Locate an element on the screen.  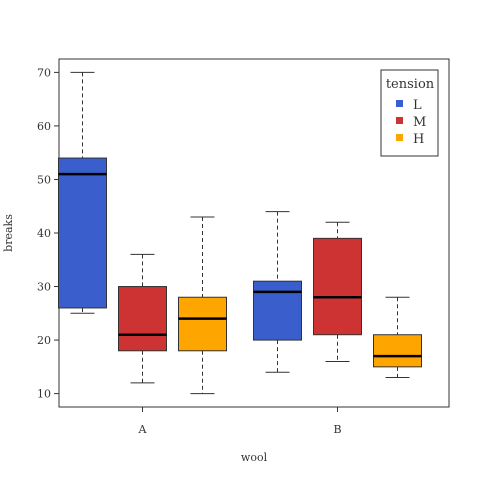
legend-swatch-L is located at coordinates (399, 103).